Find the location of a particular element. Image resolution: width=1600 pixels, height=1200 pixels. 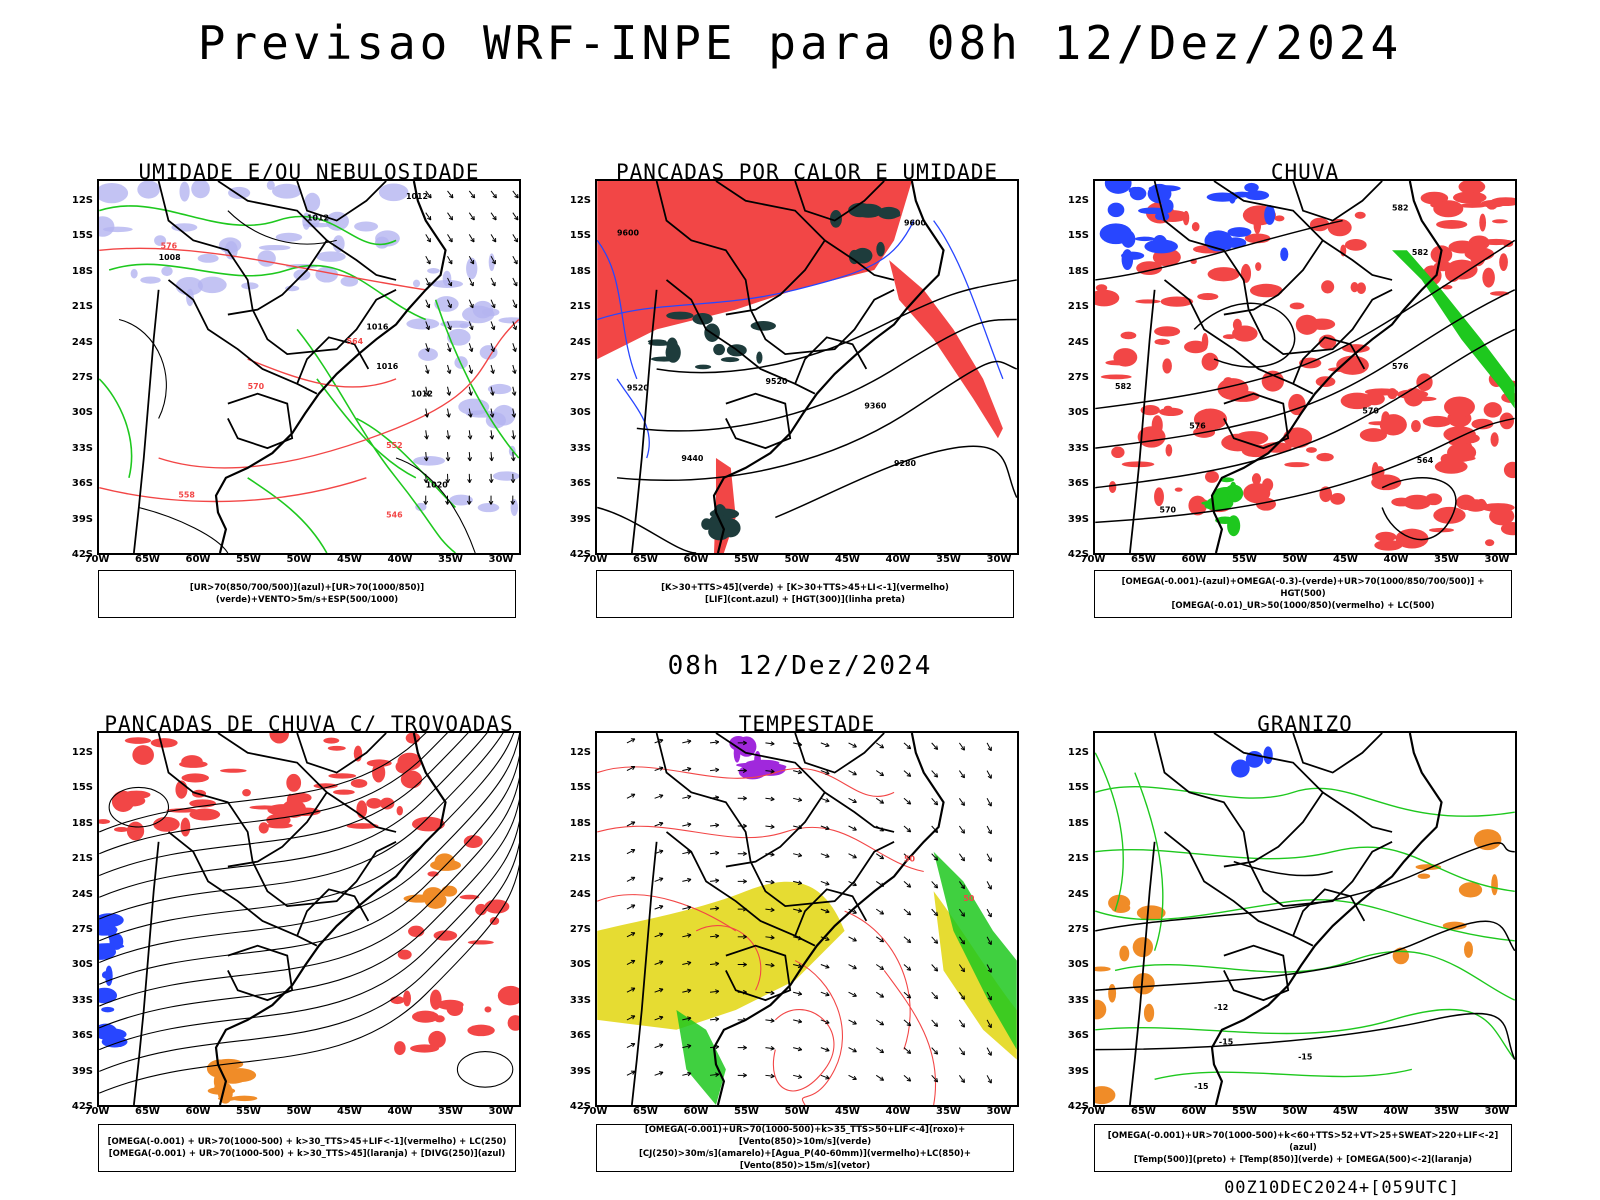

forecast-map: 50 50 is located at coordinates (807, 919).